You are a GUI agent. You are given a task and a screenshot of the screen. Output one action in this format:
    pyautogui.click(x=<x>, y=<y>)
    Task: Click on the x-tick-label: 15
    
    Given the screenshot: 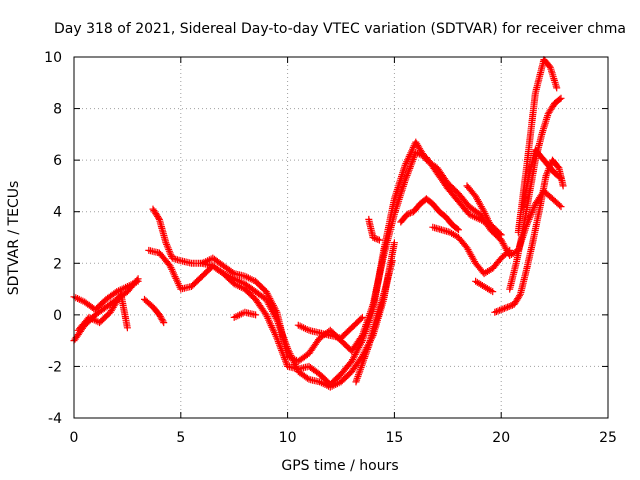 What is the action you would take?
    pyautogui.click(x=394, y=438)
    